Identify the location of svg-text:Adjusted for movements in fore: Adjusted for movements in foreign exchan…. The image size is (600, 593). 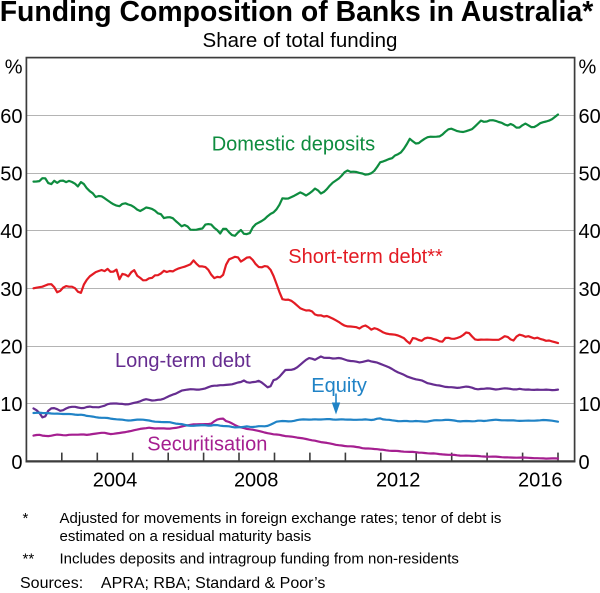
(281, 518).